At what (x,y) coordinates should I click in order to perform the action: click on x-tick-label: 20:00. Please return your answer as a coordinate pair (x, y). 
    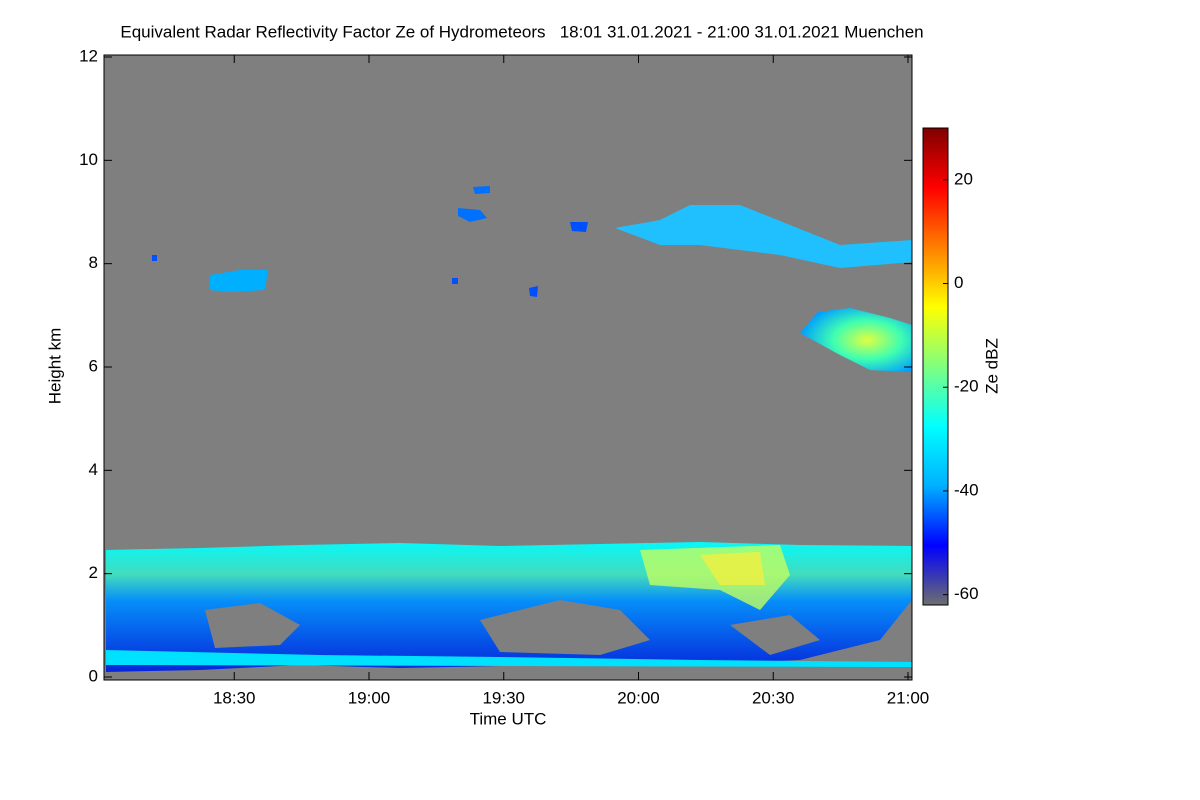
    Looking at the image, I should click on (638, 697).